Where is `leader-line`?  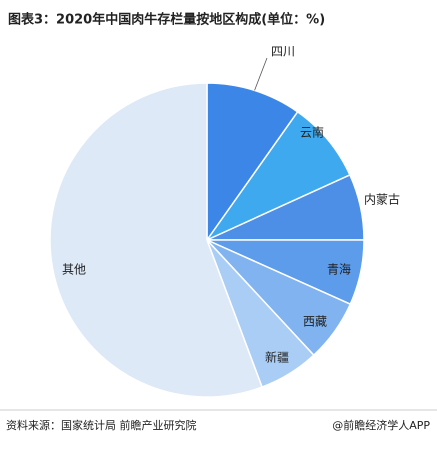
leader-line is located at coordinates (261, 74).